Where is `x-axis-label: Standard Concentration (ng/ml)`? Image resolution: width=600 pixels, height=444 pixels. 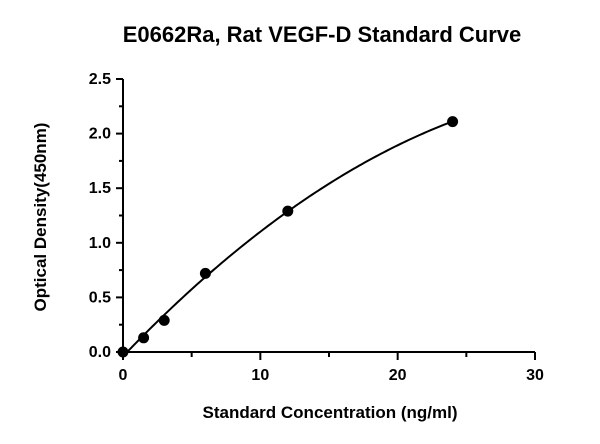
x-axis-label: Standard Concentration (ng/ml) is located at coordinates (330, 412).